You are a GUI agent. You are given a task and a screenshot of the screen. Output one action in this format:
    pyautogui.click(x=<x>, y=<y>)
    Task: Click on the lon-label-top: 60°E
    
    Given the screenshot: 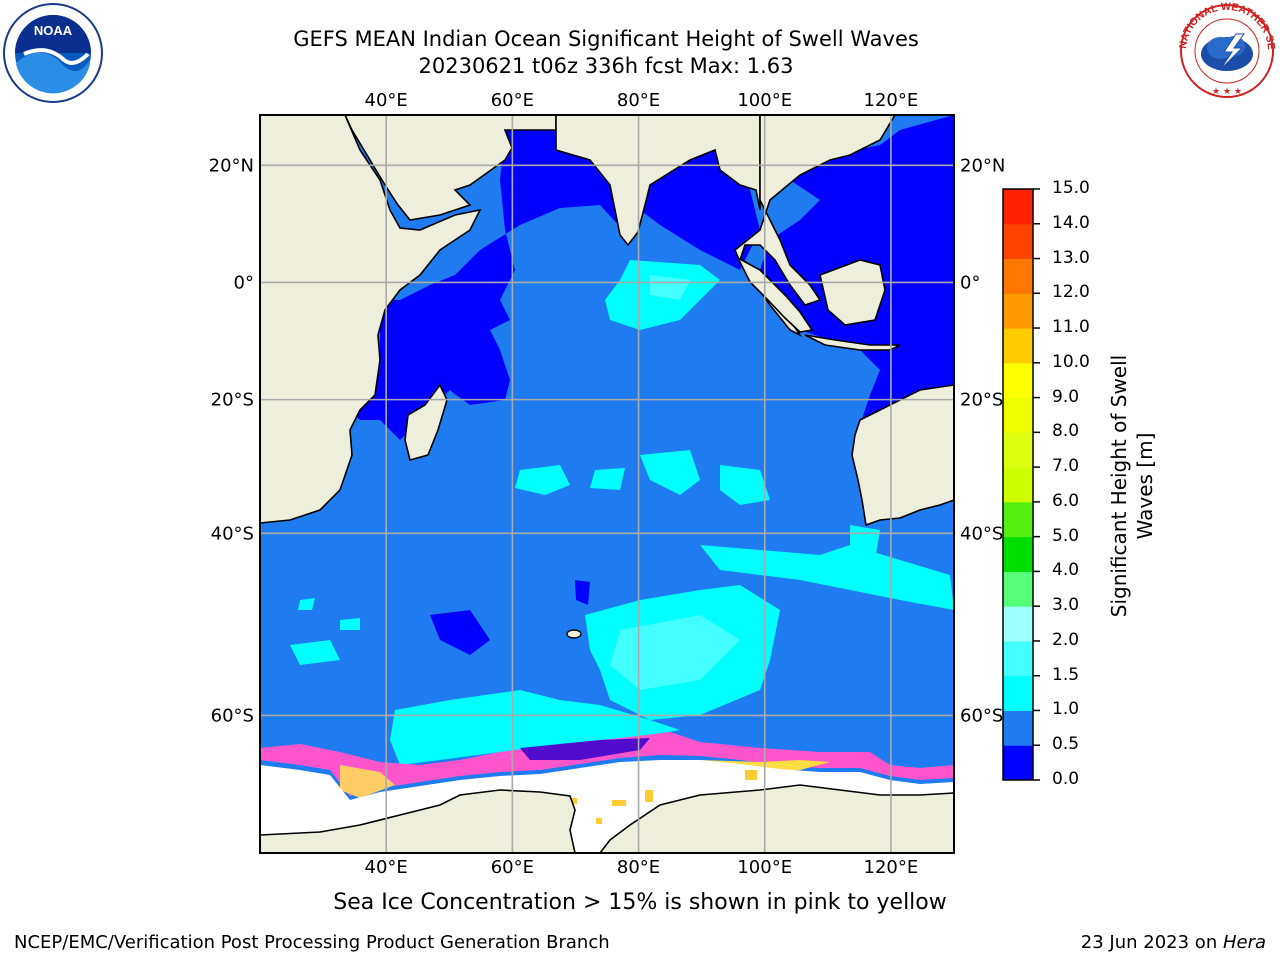 What is the action you would take?
    pyautogui.click(x=512, y=100)
    